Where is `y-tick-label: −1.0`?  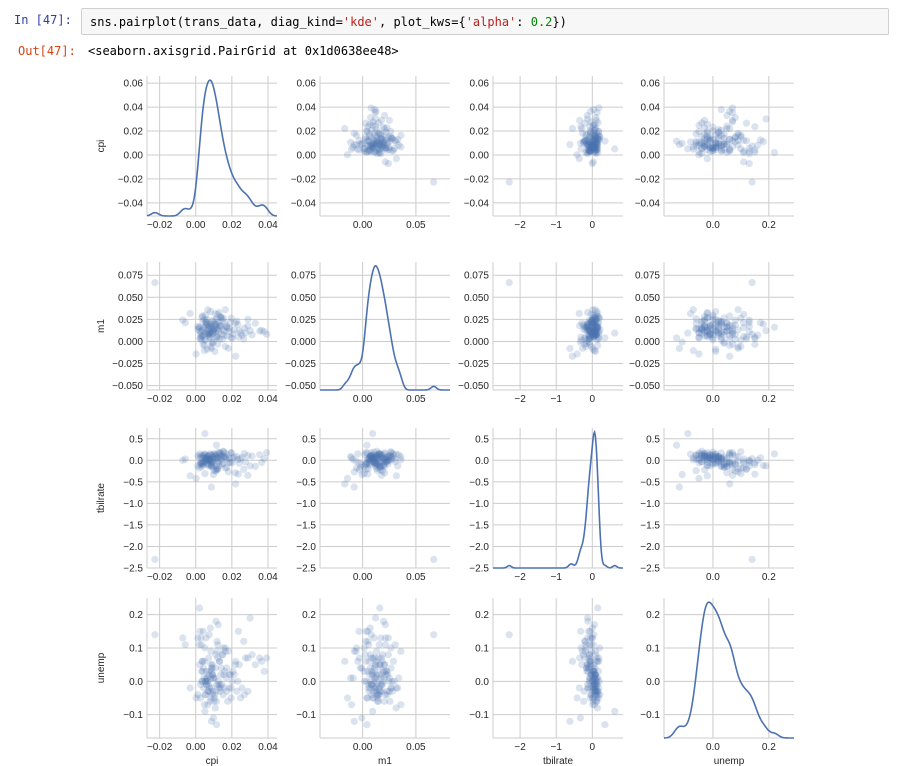 y-tick-label: −1.0 is located at coordinates (306, 504).